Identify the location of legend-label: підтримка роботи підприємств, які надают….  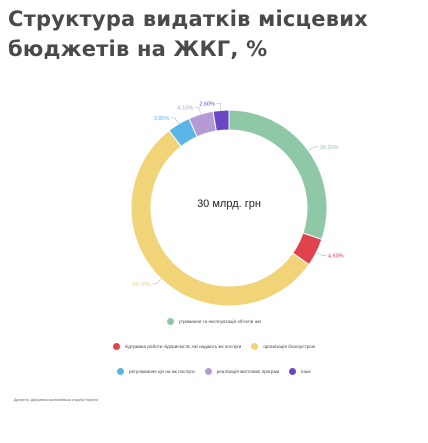
(183, 346).